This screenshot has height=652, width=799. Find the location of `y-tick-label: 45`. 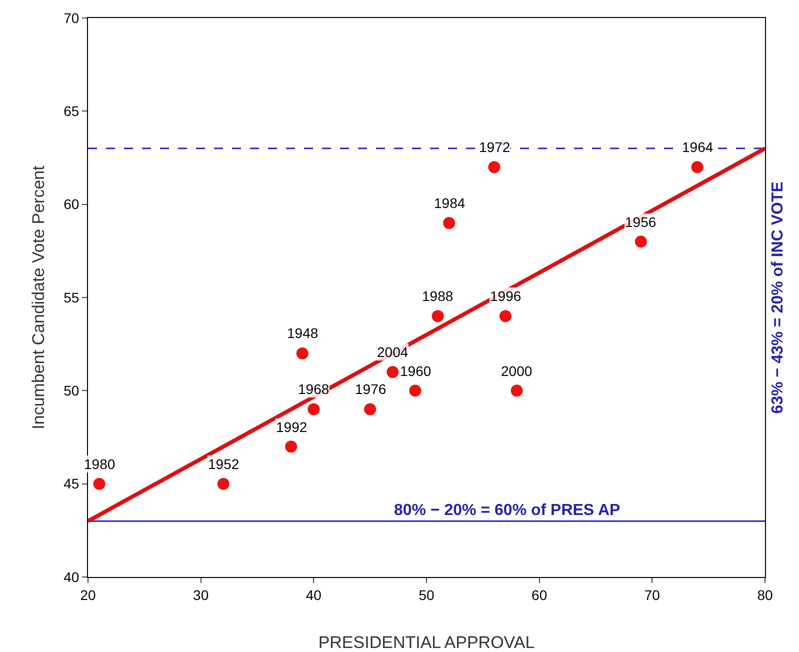

y-tick-label: 45 is located at coordinates (72, 484).